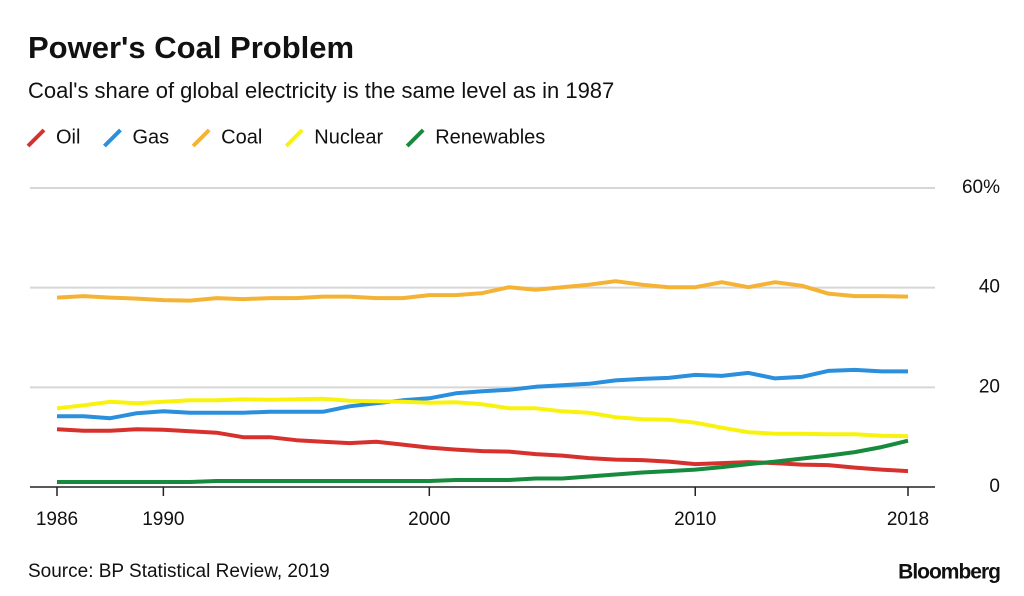  I want to click on y-tick-label: 40, so click(989, 287).